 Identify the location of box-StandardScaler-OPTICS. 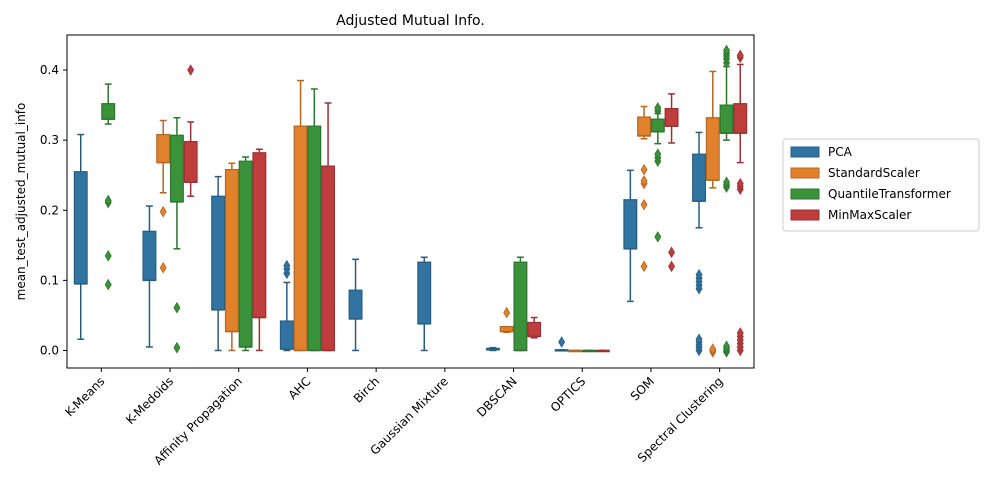
(575, 351).